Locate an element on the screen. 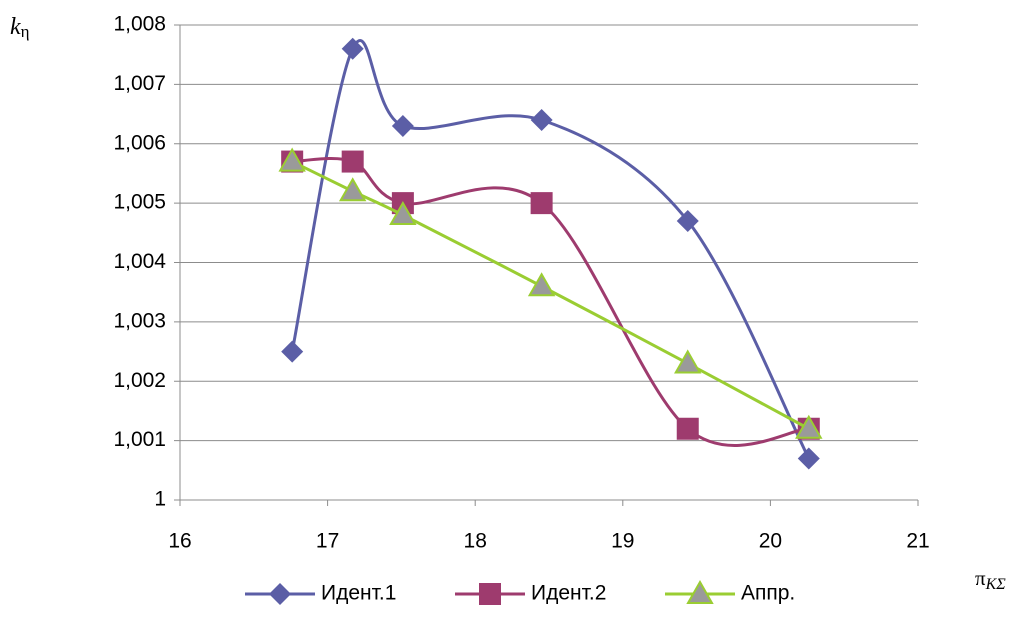 The height and width of the screenshot is (626, 1029). x-tick-label: 17 is located at coordinates (327, 541).